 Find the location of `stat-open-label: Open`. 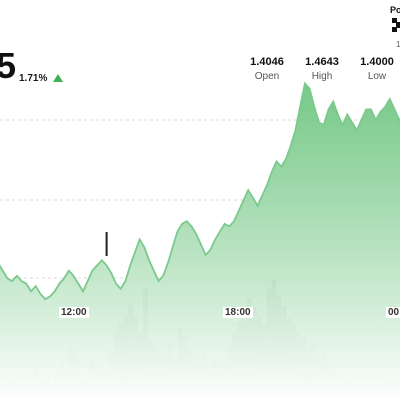

stat-open-label: Open is located at coordinates (267, 76).